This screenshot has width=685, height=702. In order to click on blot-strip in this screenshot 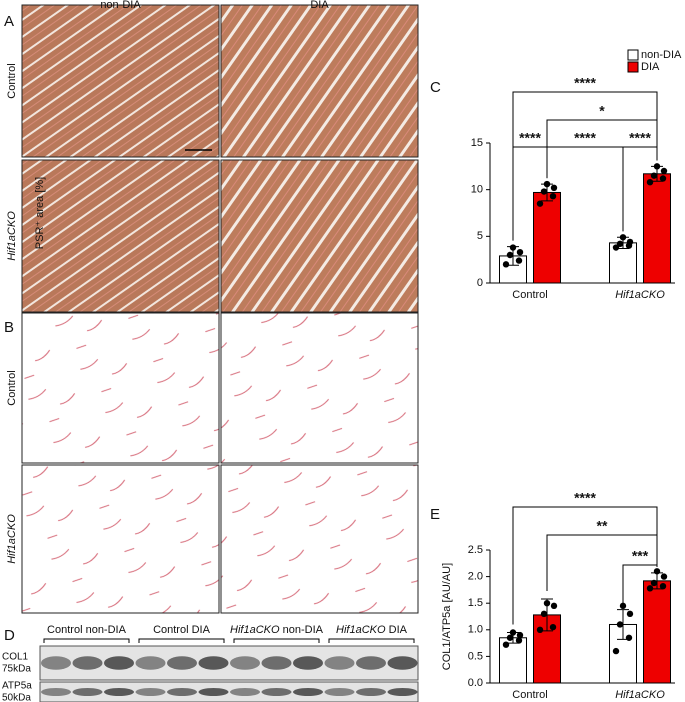, I will do `click(229, 691)`.